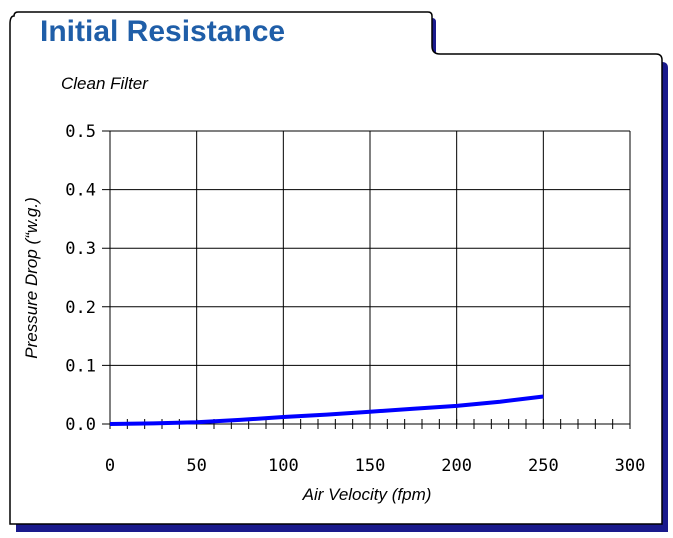 The height and width of the screenshot is (538, 673). I want to click on chart-title: Initial Resistance, so click(163, 31).